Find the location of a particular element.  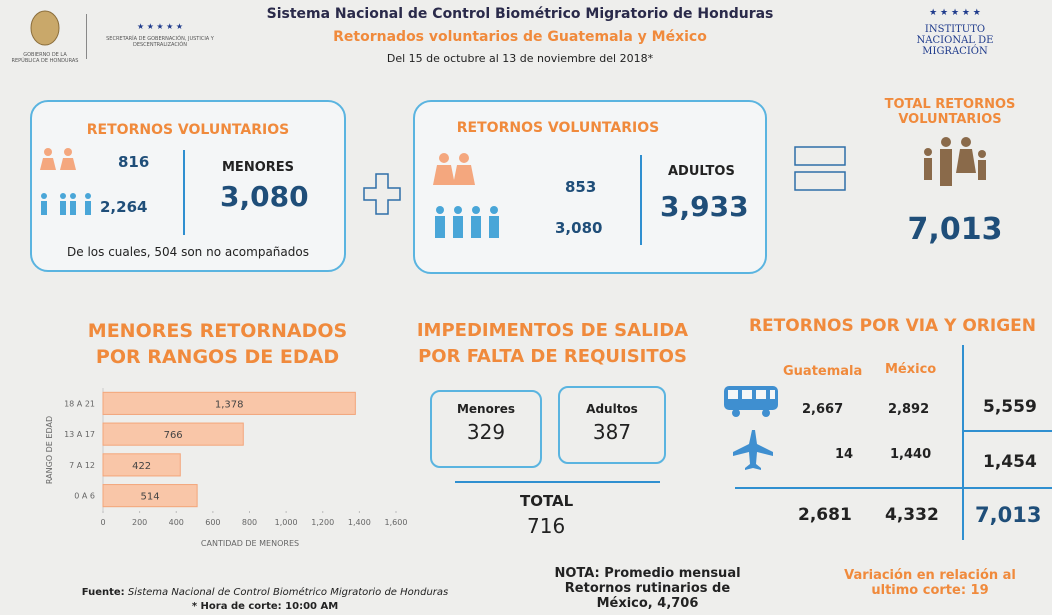

cell: 1,440 is located at coordinates (911, 454).